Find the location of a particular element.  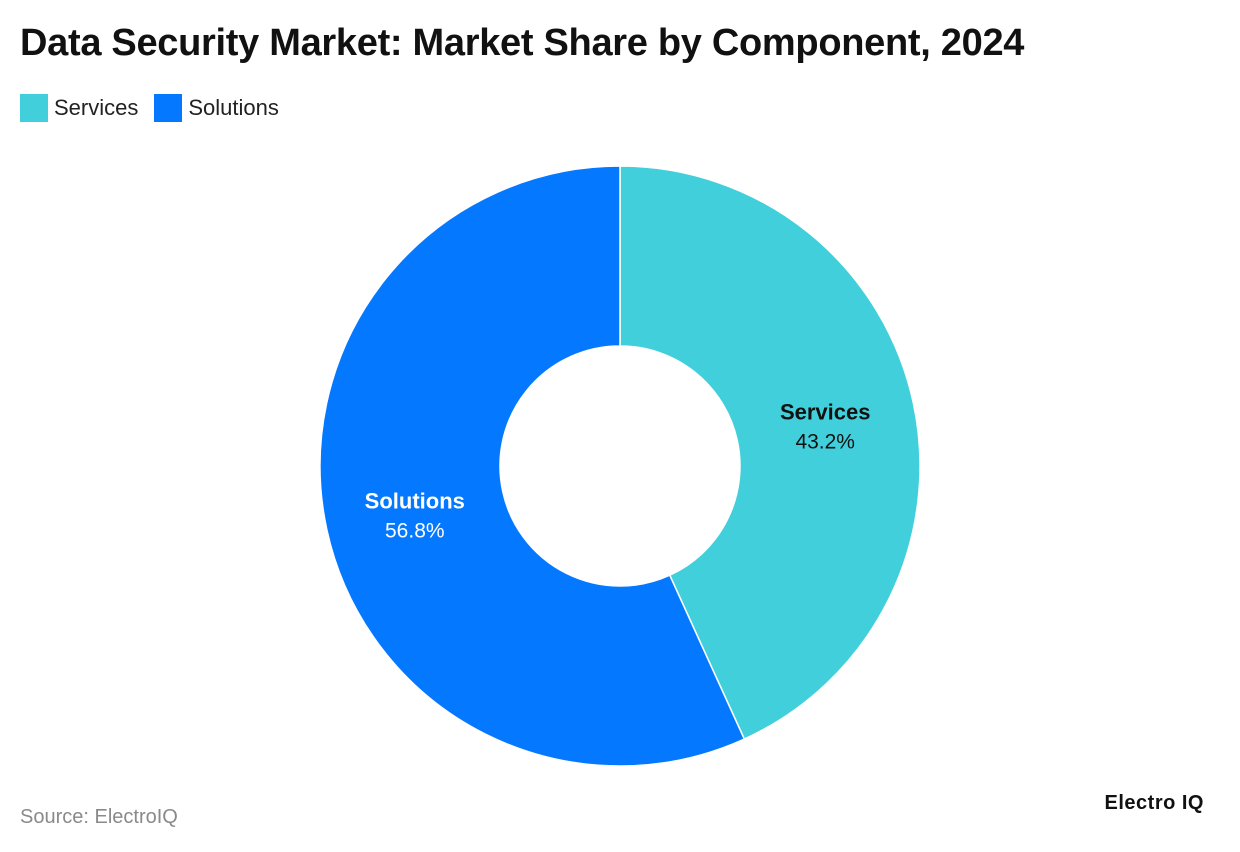

legend-item-services: Services is located at coordinates (79, 108).